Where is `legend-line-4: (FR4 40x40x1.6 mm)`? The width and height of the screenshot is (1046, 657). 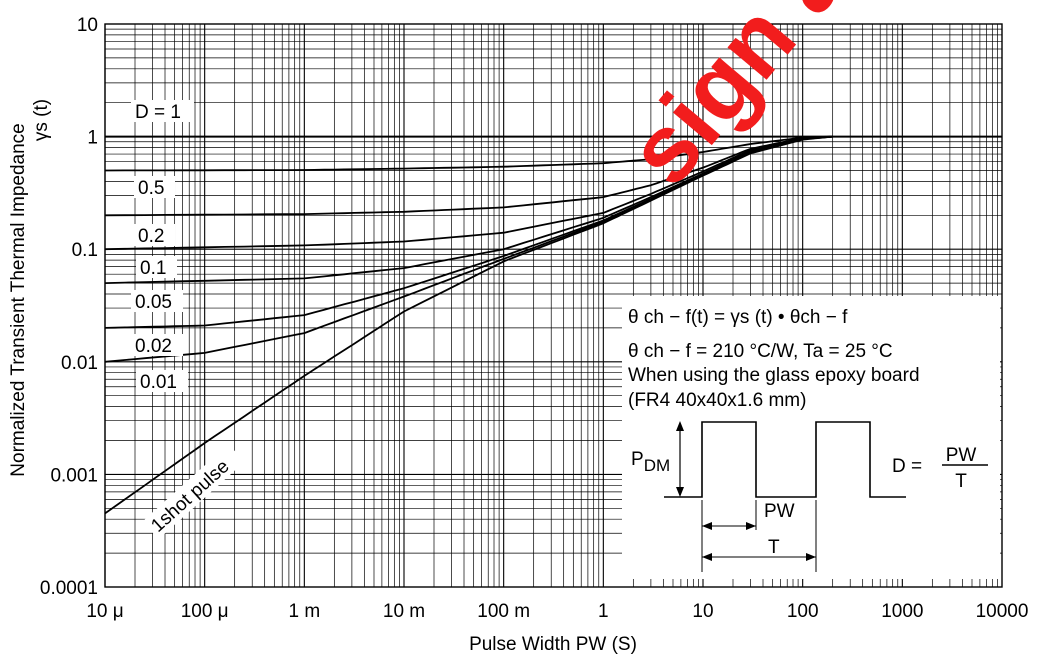 legend-line-4: (FR4 40x40x1.6 mm) is located at coordinates (717, 400).